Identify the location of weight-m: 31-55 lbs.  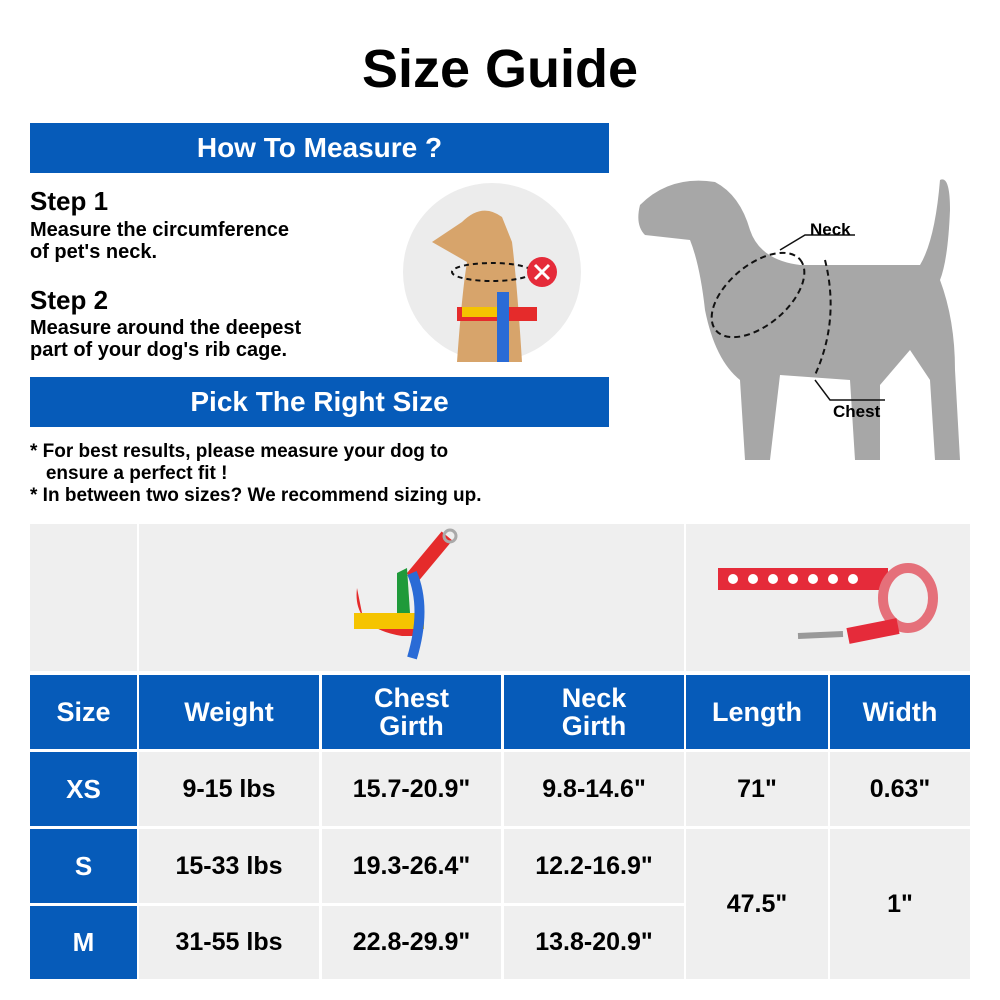
(229, 942).